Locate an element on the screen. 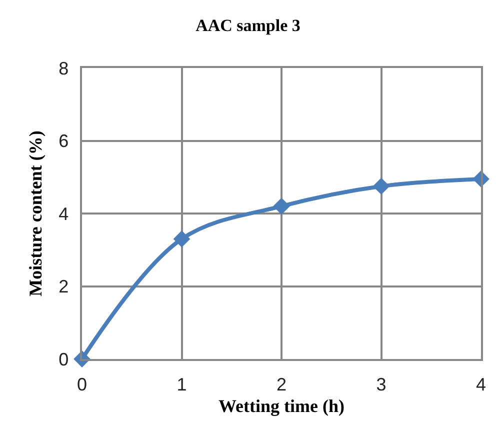 The image size is (496, 423). x-tick-label: 3 is located at coordinates (381, 384).